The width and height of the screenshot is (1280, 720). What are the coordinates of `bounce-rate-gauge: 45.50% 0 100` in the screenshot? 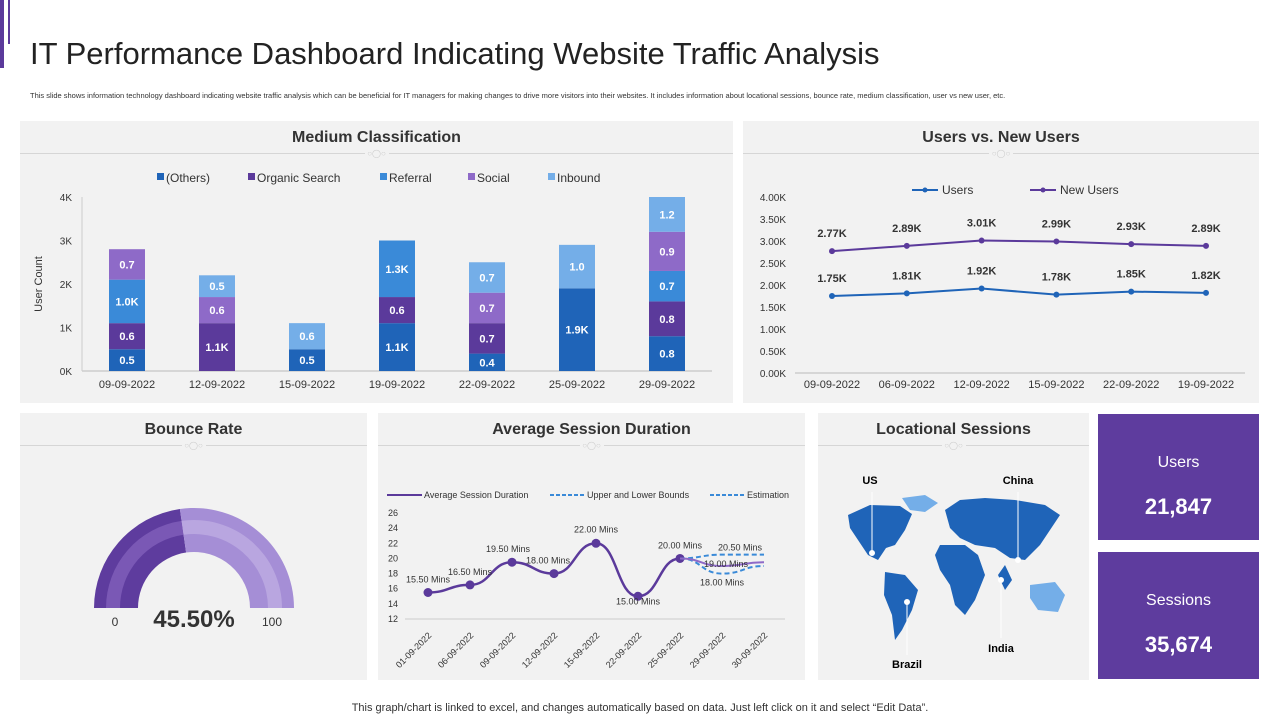 It's located at (194, 570).